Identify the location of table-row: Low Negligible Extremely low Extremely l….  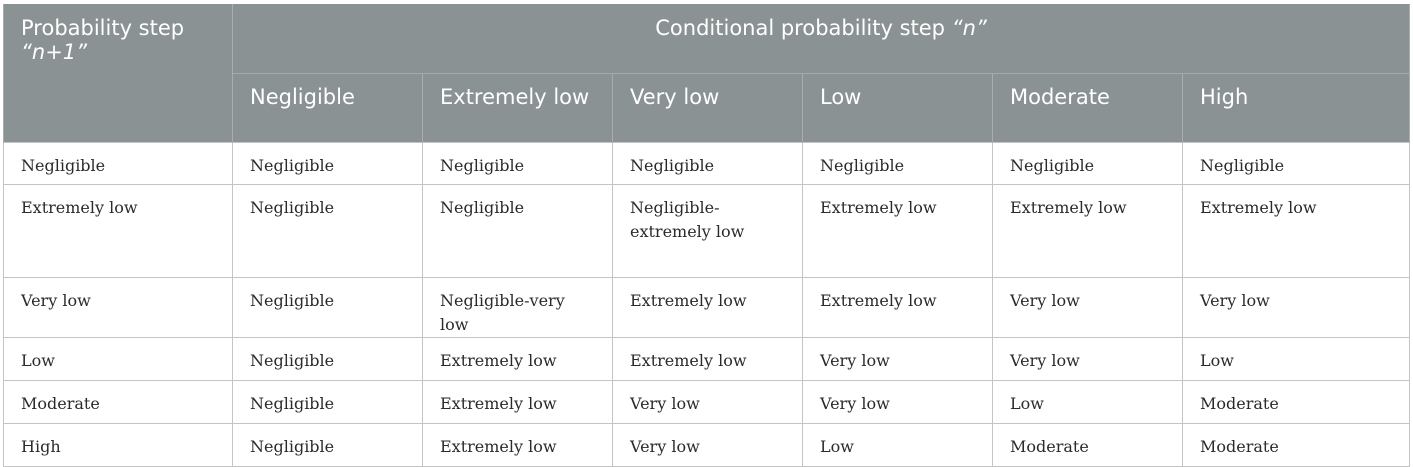
(707, 358).